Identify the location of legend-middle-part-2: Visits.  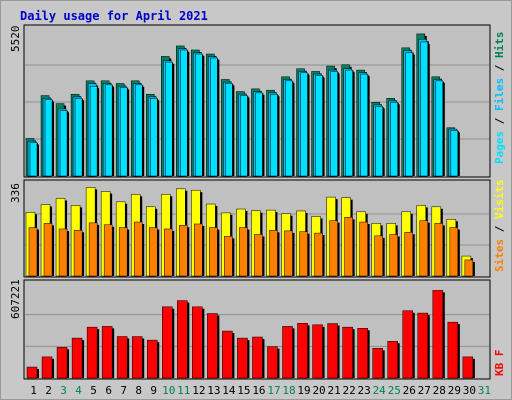
(499, 199).